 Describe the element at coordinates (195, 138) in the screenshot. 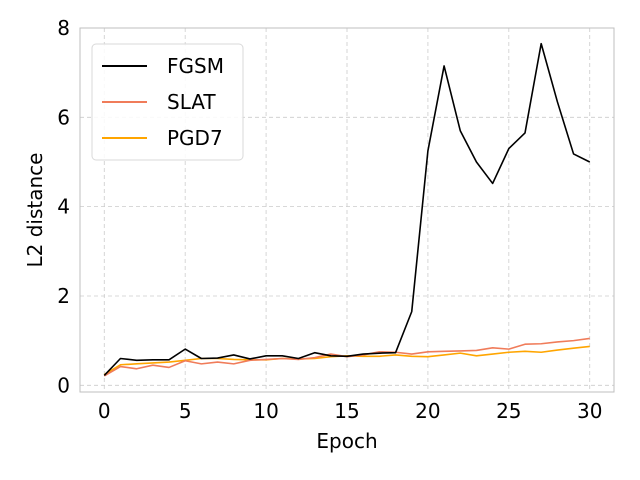

I see `legend-label-pgd7: PGD7` at that location.